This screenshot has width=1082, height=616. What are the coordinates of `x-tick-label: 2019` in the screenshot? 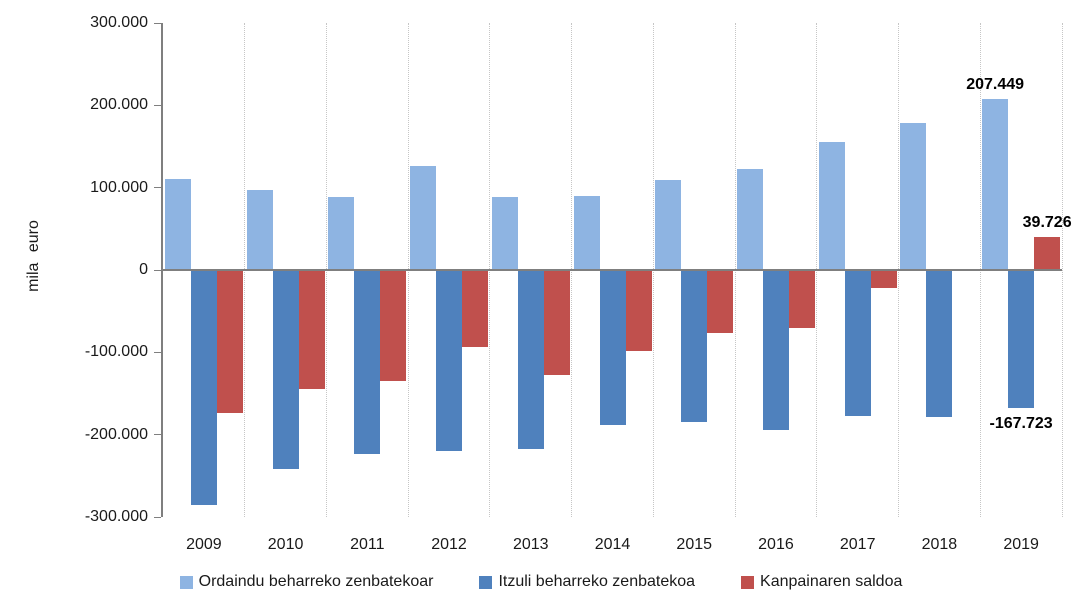 It's located at (1021, 544).